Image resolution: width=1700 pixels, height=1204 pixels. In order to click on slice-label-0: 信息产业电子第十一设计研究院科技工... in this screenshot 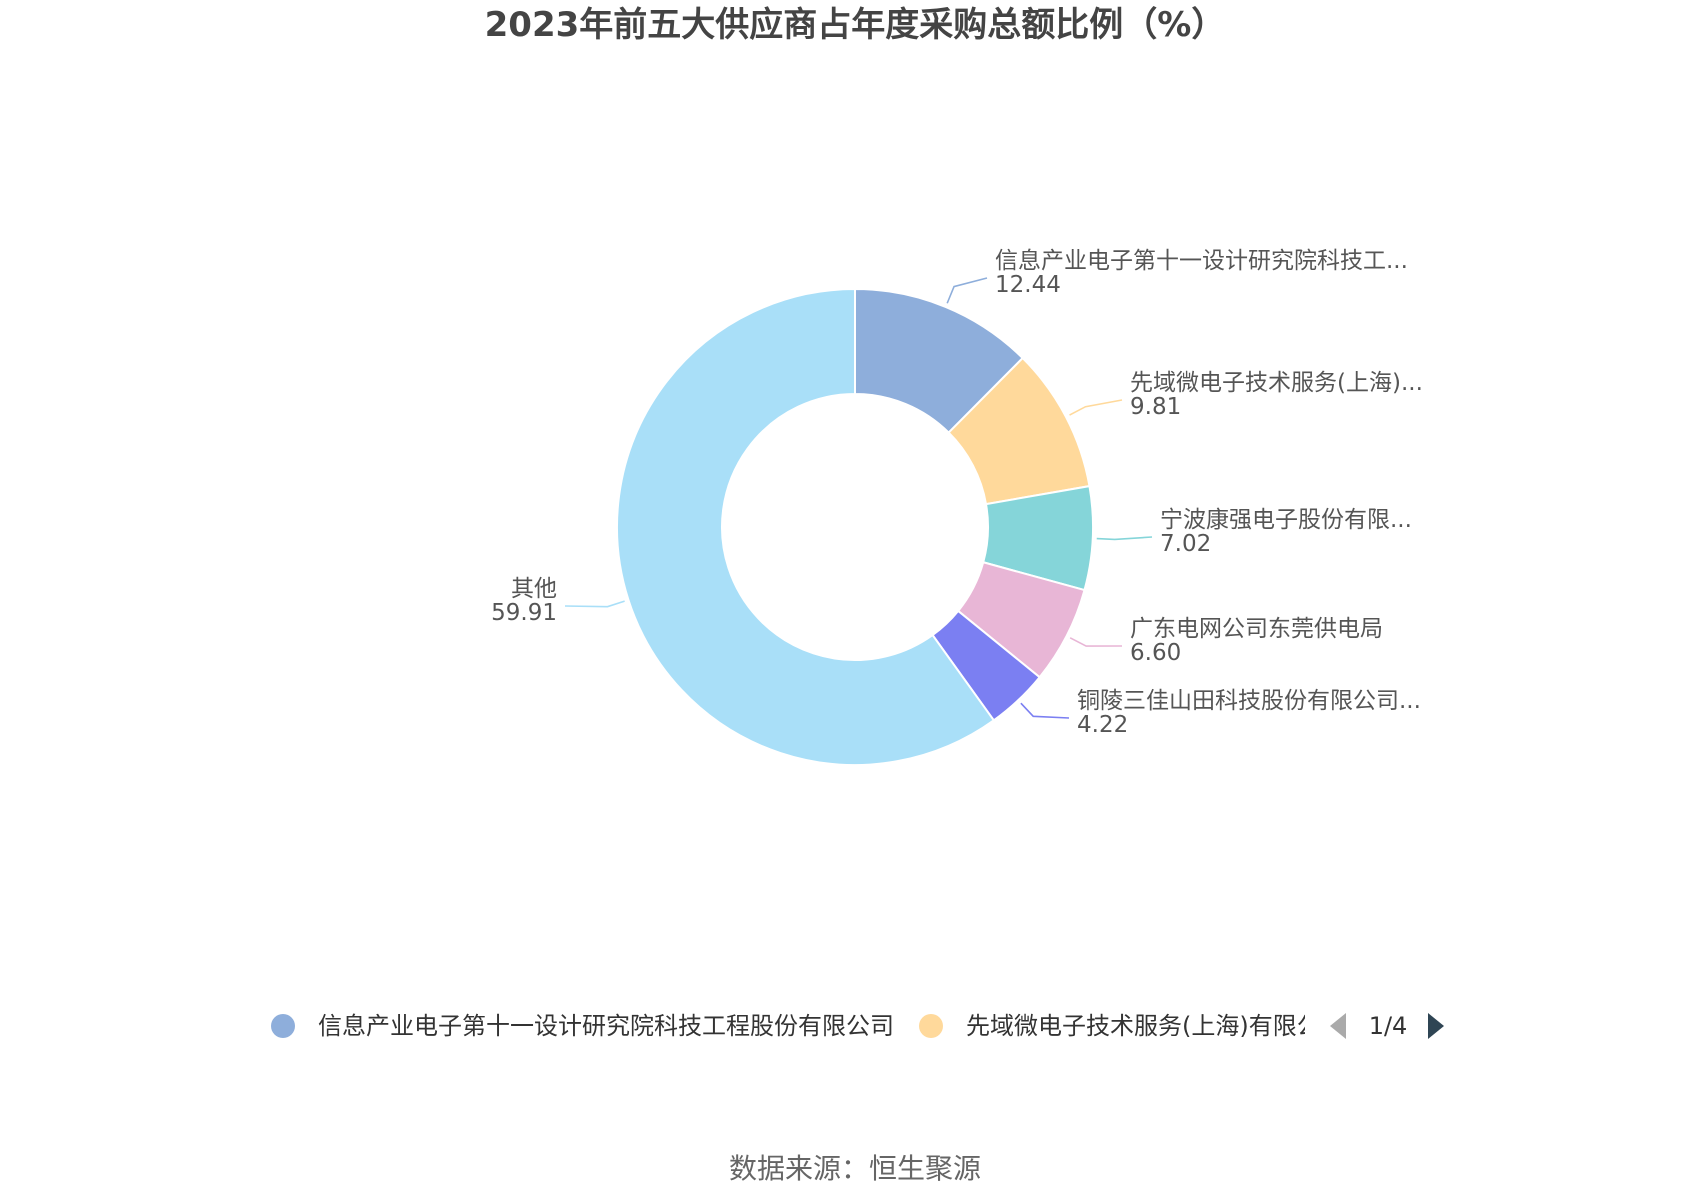, I will do `click(1201, 261)`.